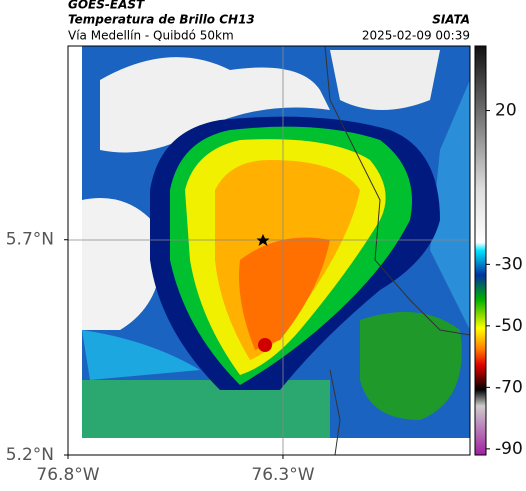 The image size is (526, 491). I want to click on colorbar-tick-label: -90, so click(509, 449).